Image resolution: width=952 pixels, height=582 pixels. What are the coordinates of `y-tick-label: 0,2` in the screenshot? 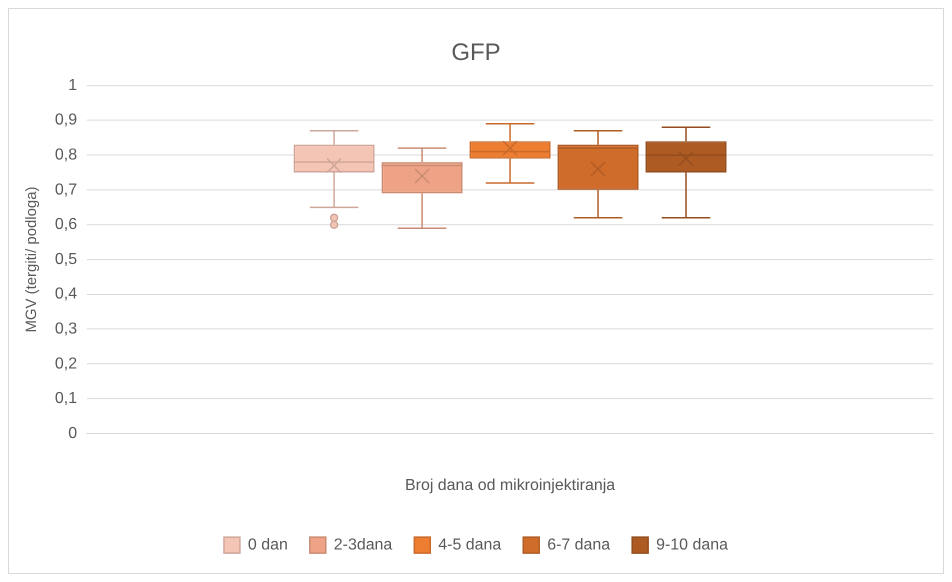 It's located at (66, 363).